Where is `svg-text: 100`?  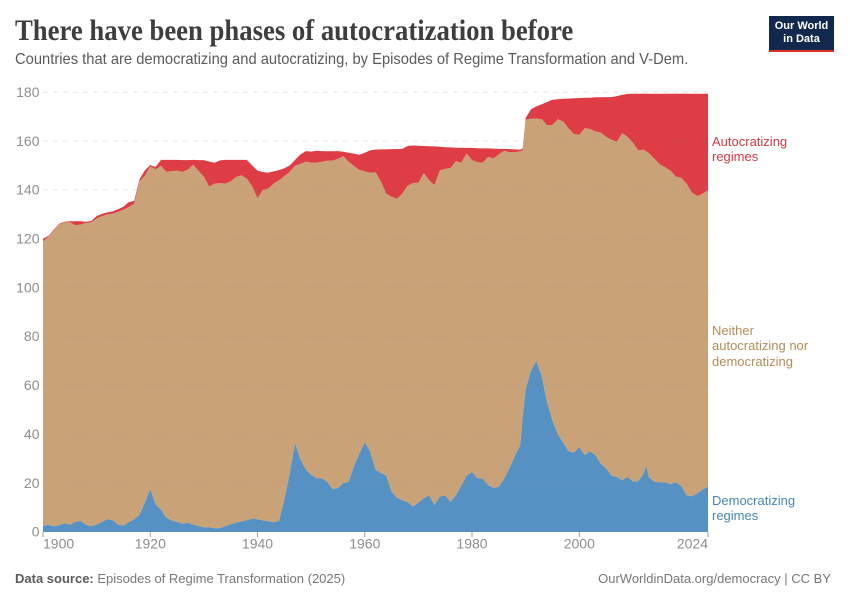 svg-text: 100 is located at coordinates (28, 287).